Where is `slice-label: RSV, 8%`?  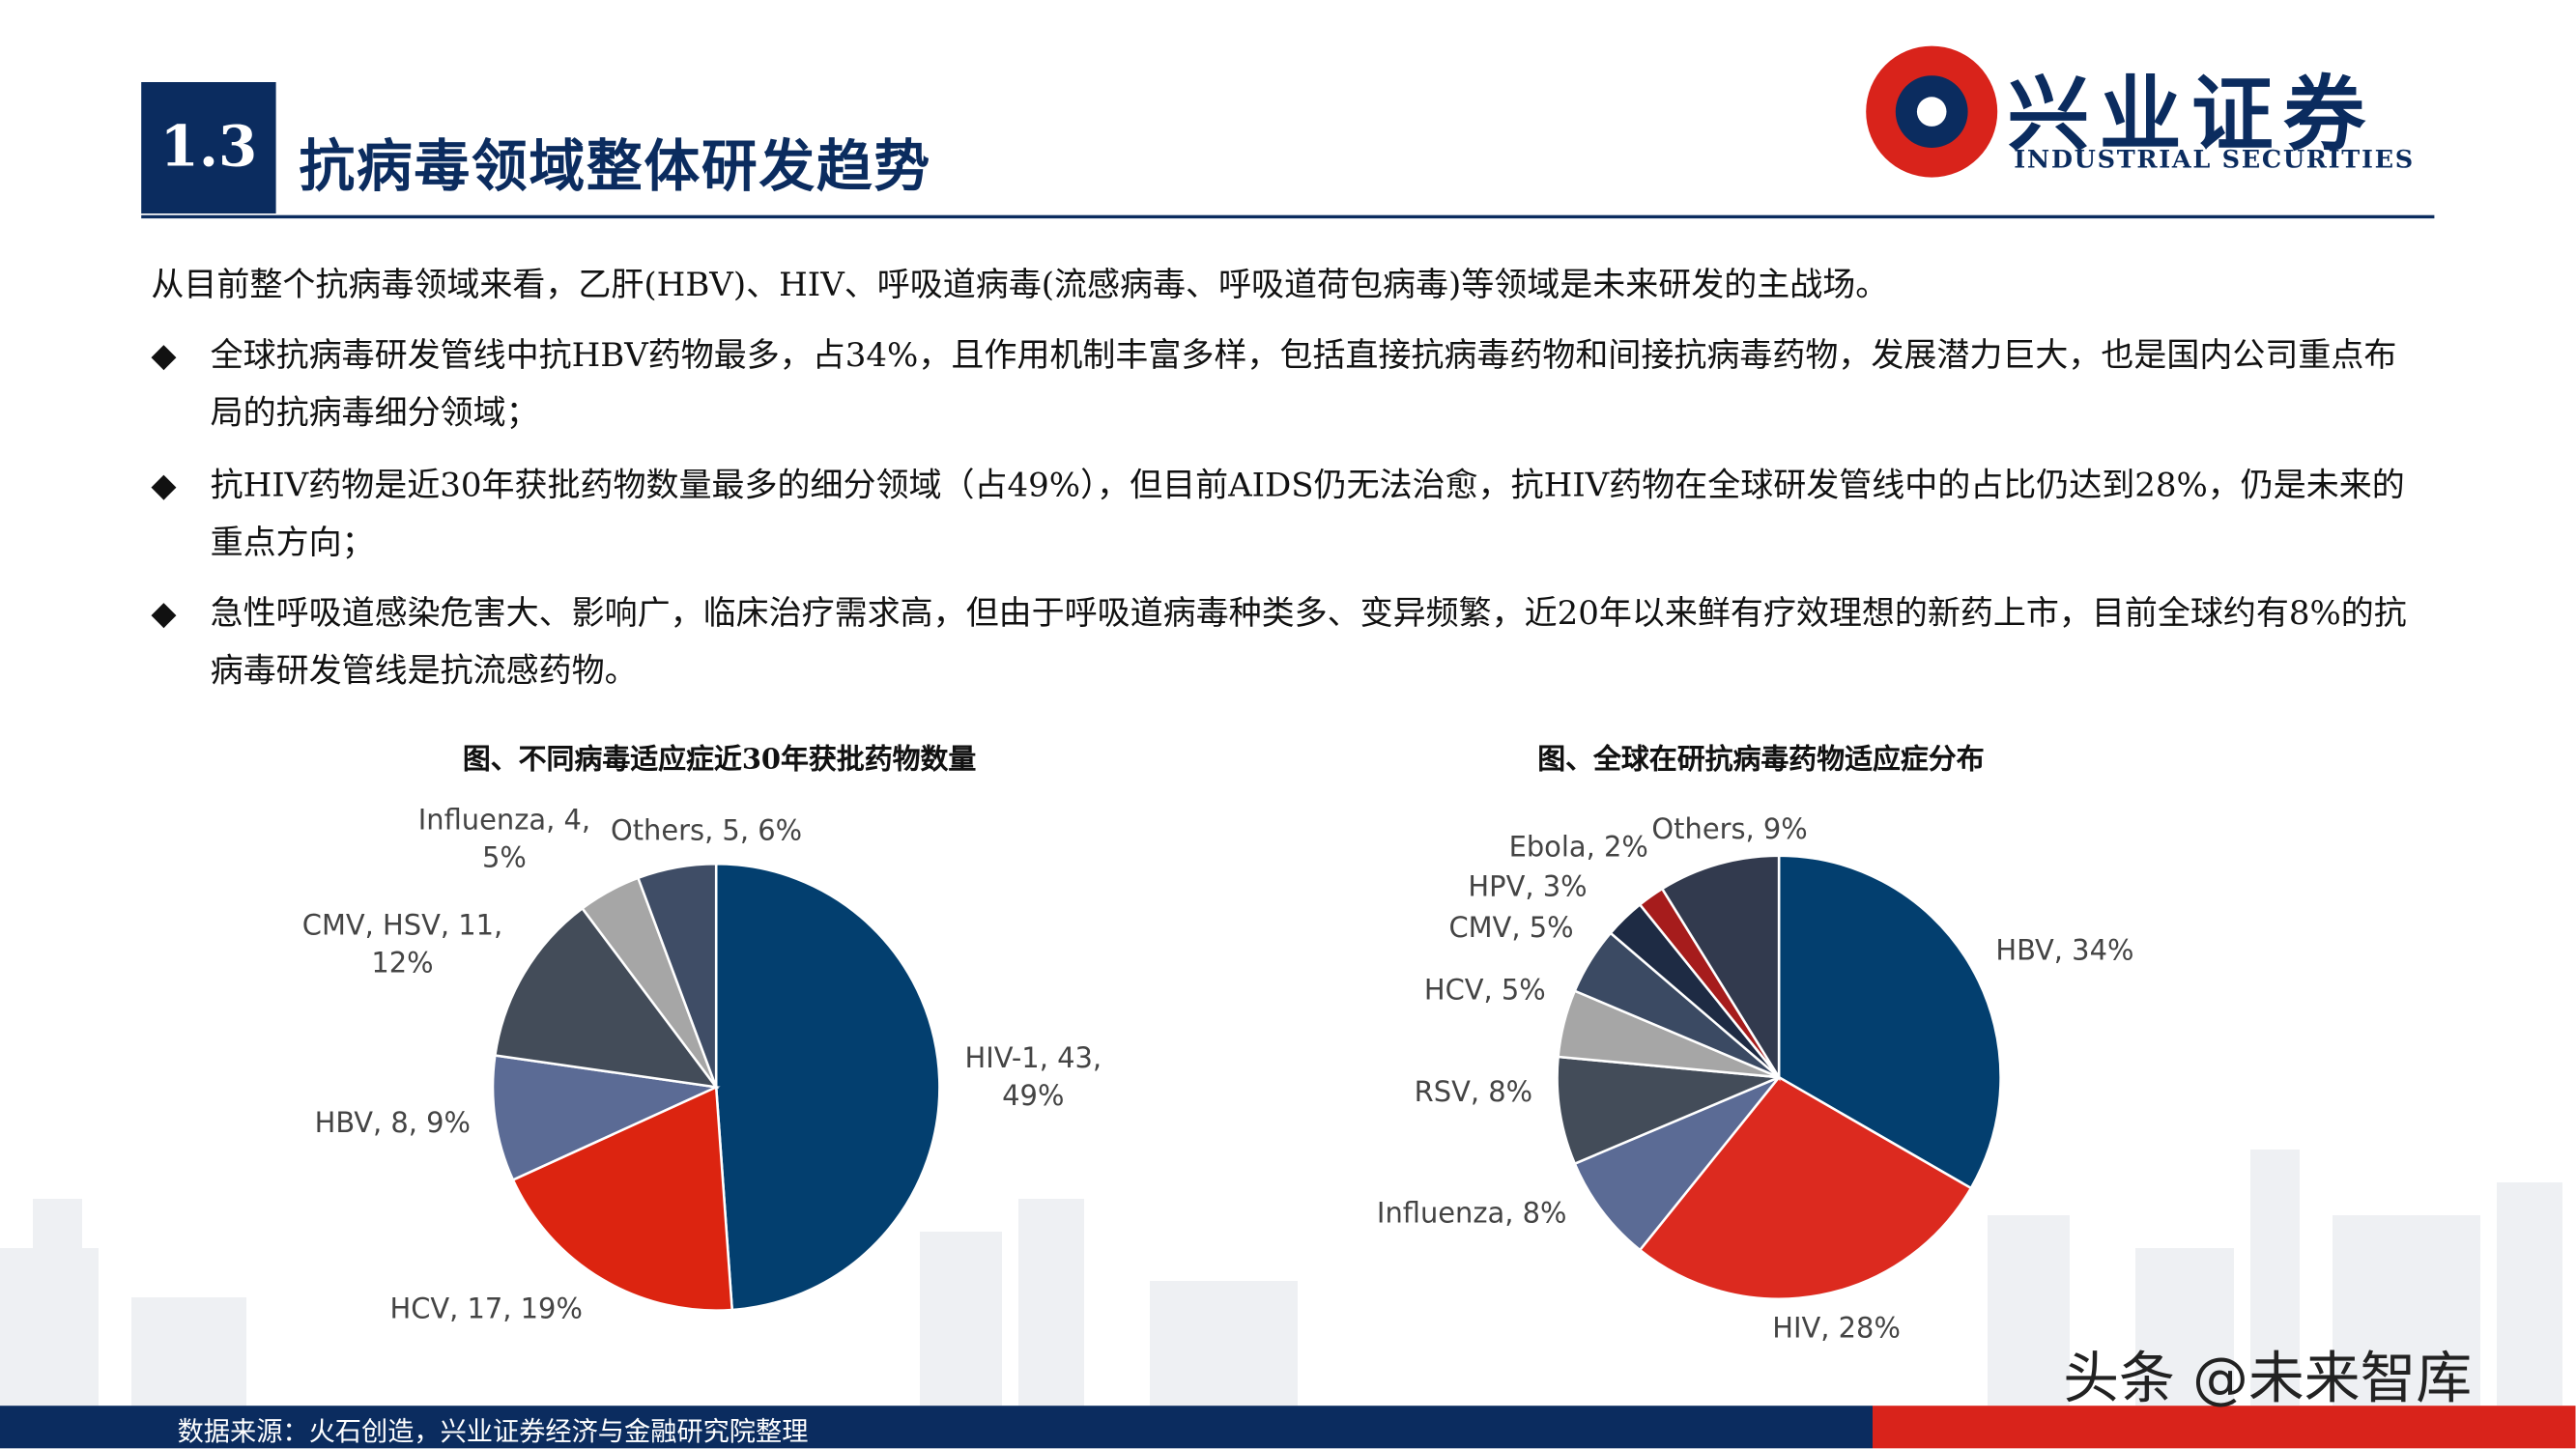 slice-label: RSV, 8% is located at coordinates (1474, 1093).